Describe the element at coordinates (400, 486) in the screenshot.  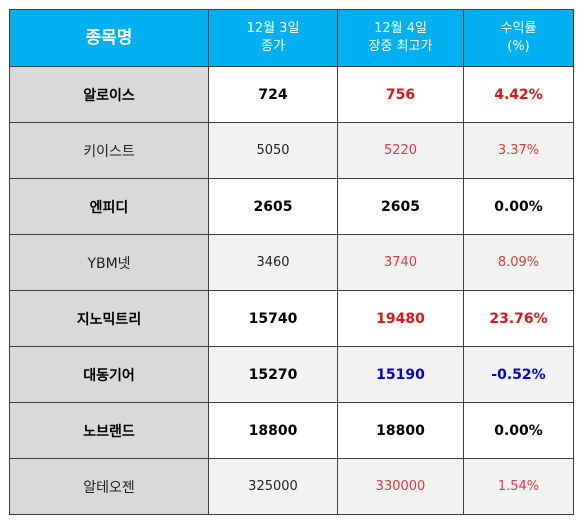
I see `intraday-high-cell: 330000` at that location.